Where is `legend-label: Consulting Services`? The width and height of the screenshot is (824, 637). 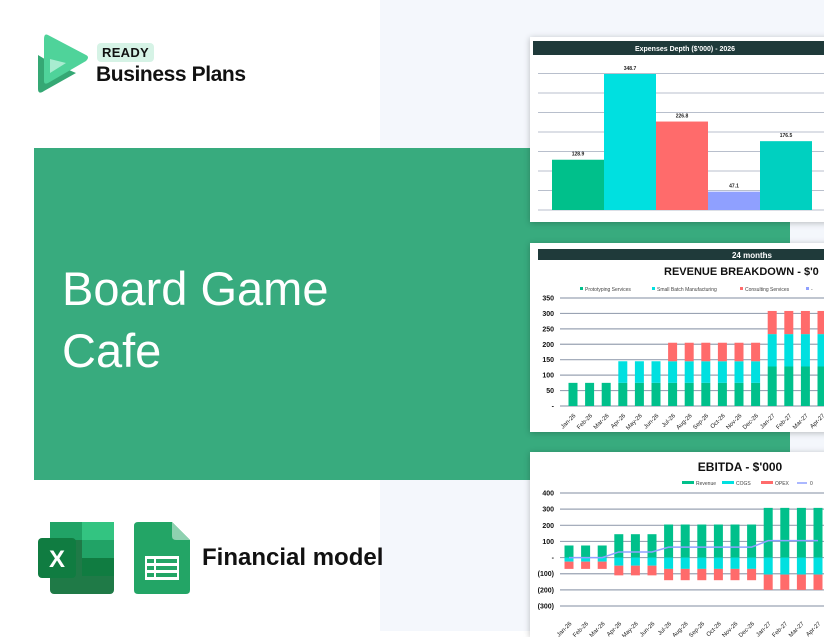
legend-label: Consulting Services is located at coordinates (767, 290).